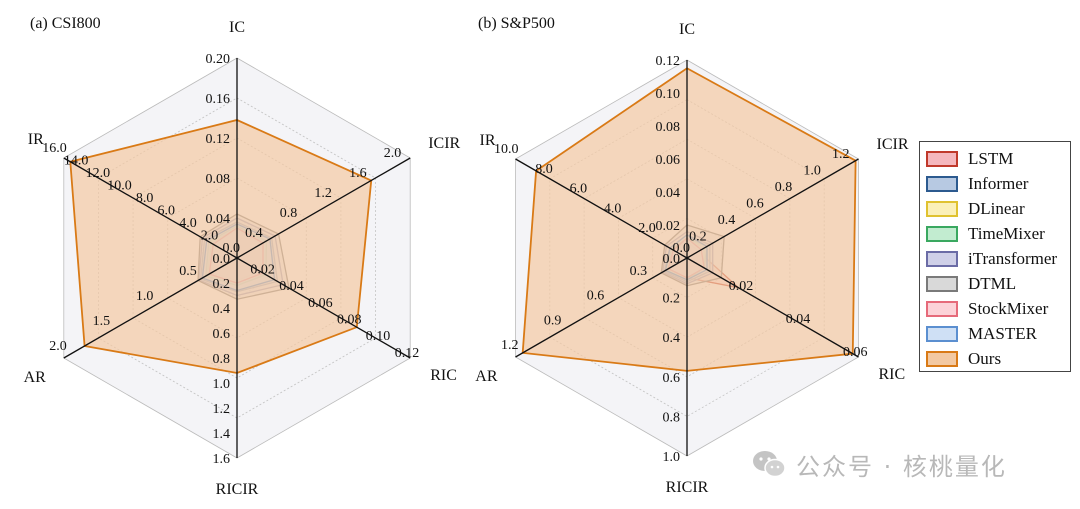 This screenshot has width=1080, height=509. I want to click on tick-label-ir: 12.0, so click(98, 173).